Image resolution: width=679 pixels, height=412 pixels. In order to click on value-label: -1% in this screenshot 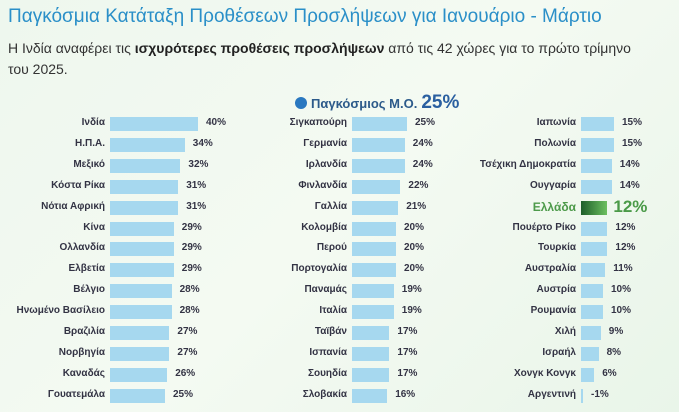, I will do `click(600, 394)`.